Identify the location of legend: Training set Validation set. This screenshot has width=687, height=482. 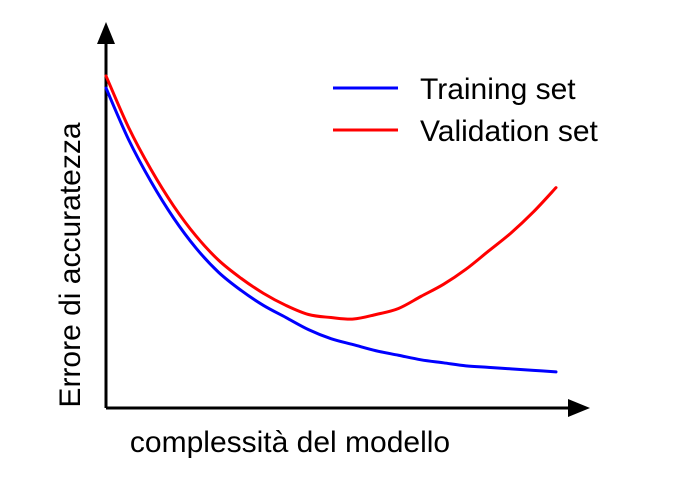
(466, 110).